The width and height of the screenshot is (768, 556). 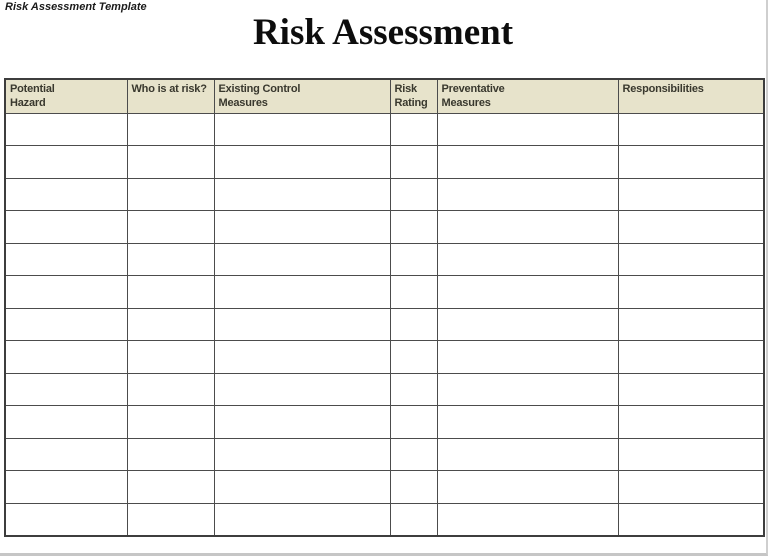 I want to click on column-header-responsibilities: Responsibilities, so click(x=691, y=96).